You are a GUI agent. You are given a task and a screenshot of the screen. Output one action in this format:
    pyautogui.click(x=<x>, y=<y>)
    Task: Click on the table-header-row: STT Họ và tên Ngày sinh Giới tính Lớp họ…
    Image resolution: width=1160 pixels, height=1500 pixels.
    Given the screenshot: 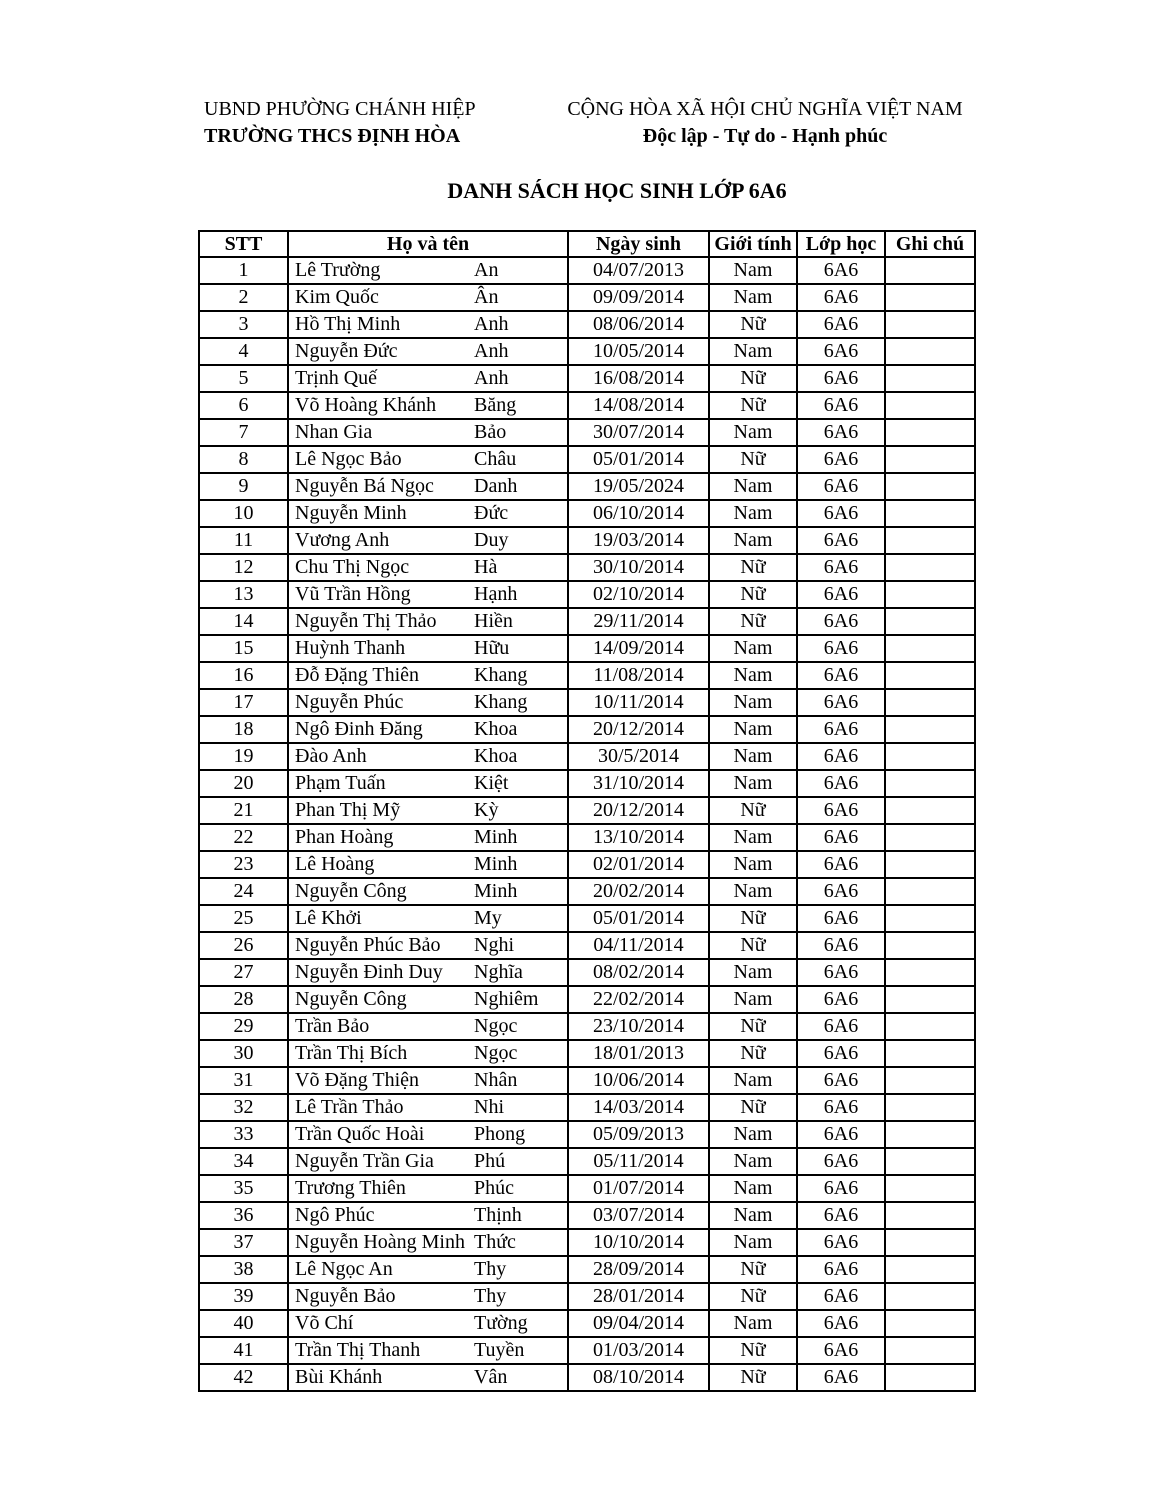 What is the action you would take?
    pyautogui.click(x=587, y=244)
    